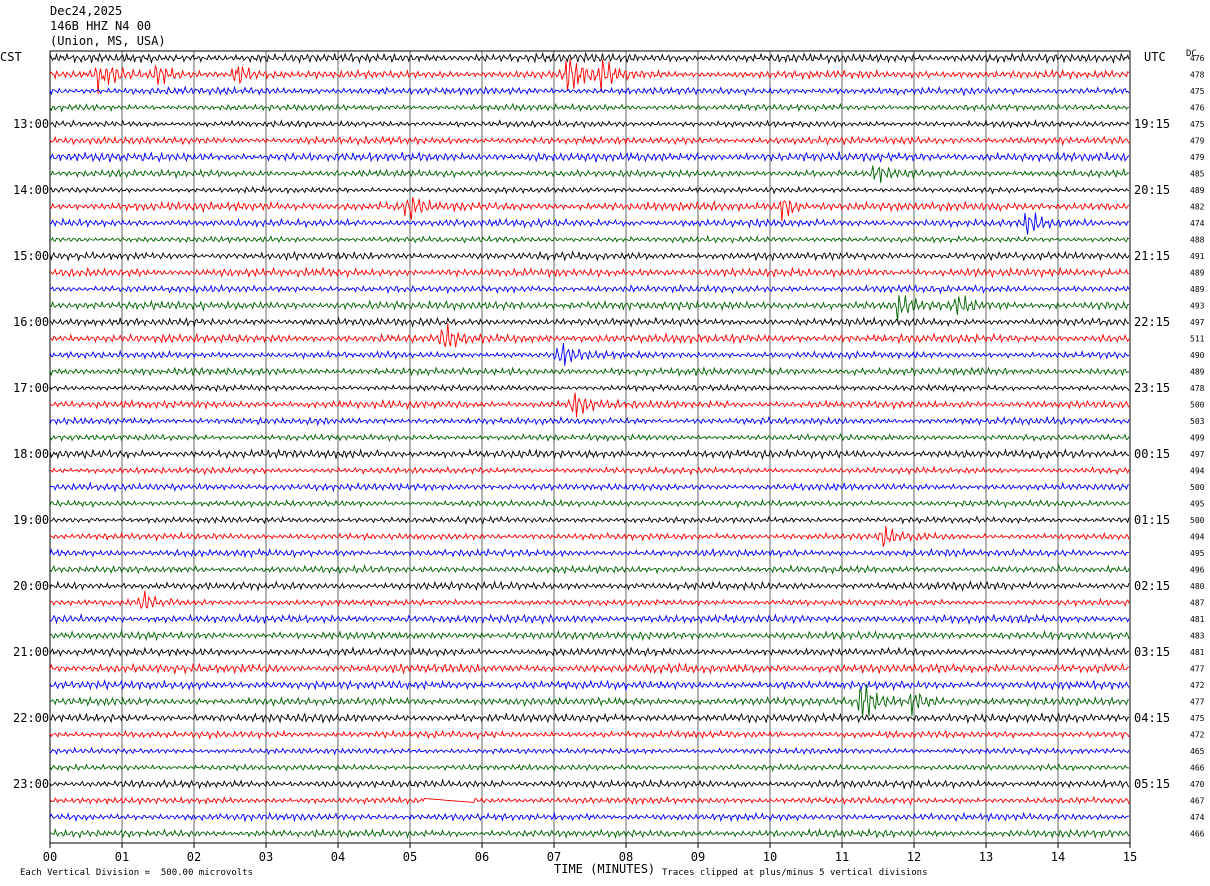  What do you see at coordinates (770, 857) in the screenshot?
I see `x-tick-label: 10` at bounding box center [770, 857].